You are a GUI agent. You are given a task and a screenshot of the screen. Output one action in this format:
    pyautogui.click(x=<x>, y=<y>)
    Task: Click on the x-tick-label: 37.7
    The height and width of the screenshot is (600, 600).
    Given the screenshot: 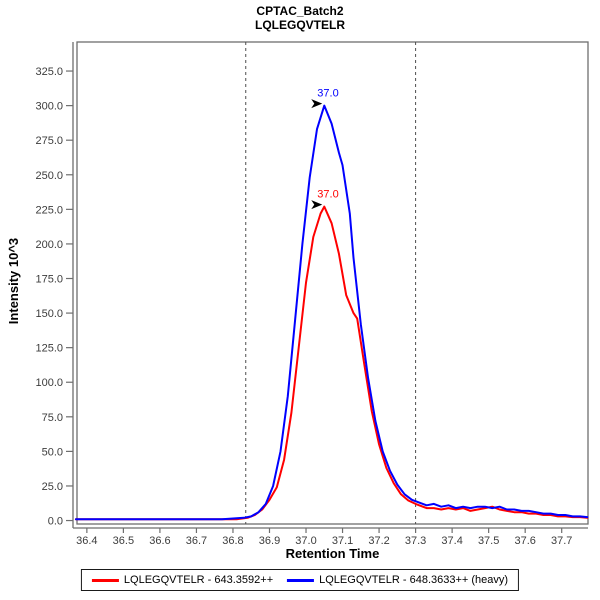 What is the action you would take?
    pyautogui.click(x=561, y=541)
    